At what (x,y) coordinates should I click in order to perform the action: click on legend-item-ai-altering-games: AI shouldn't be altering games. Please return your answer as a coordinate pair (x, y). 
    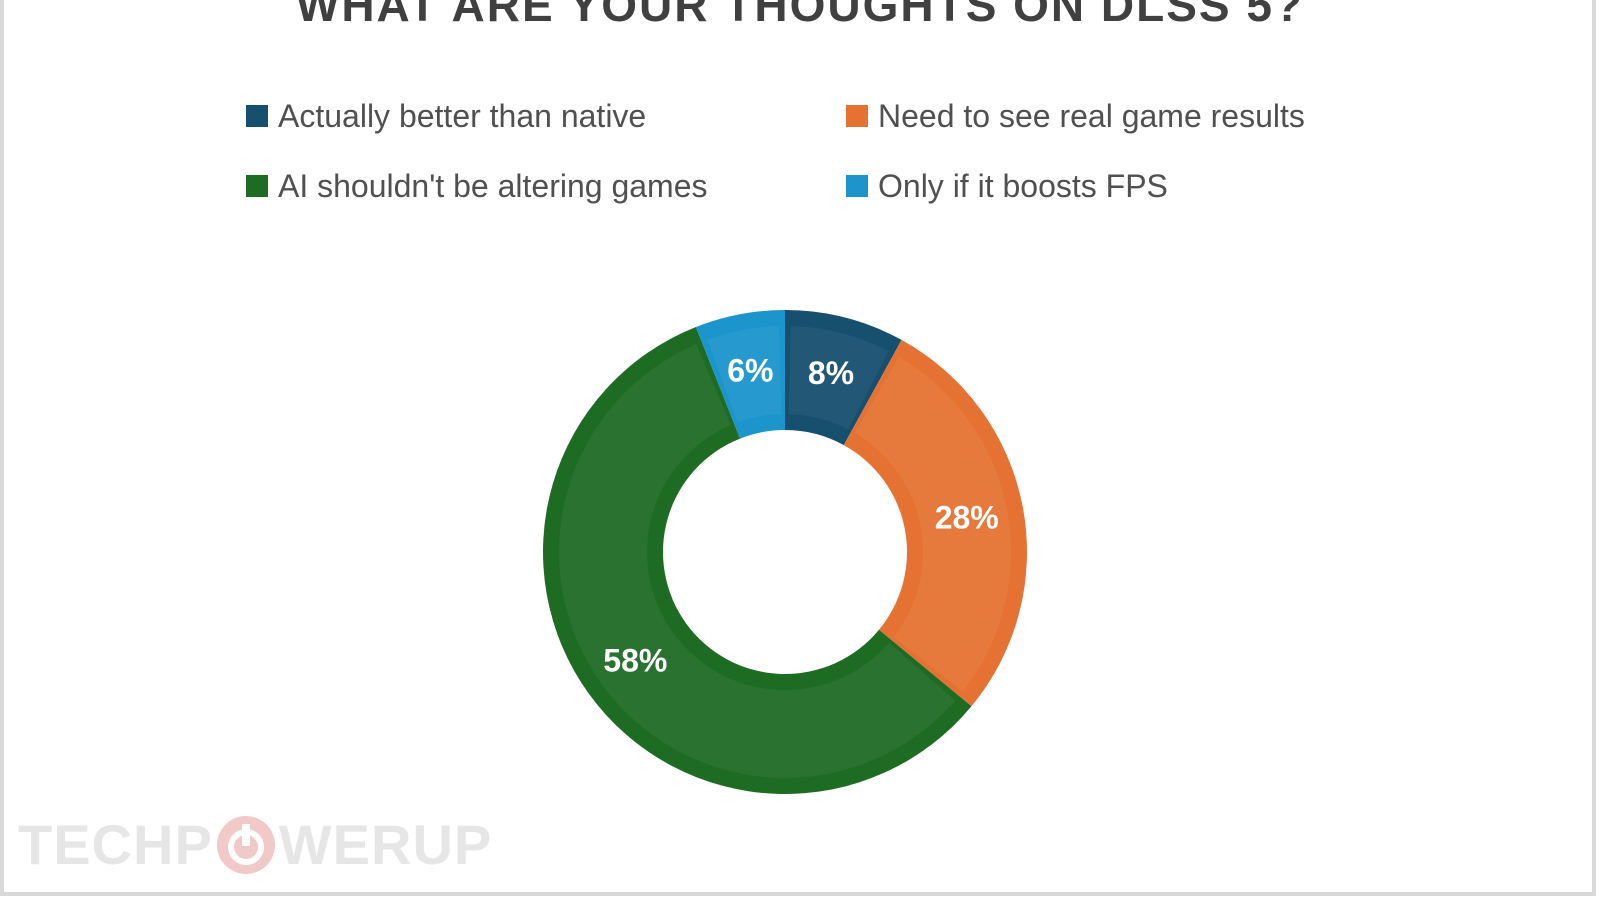
    Looking at the image, I should click on (476, 186).